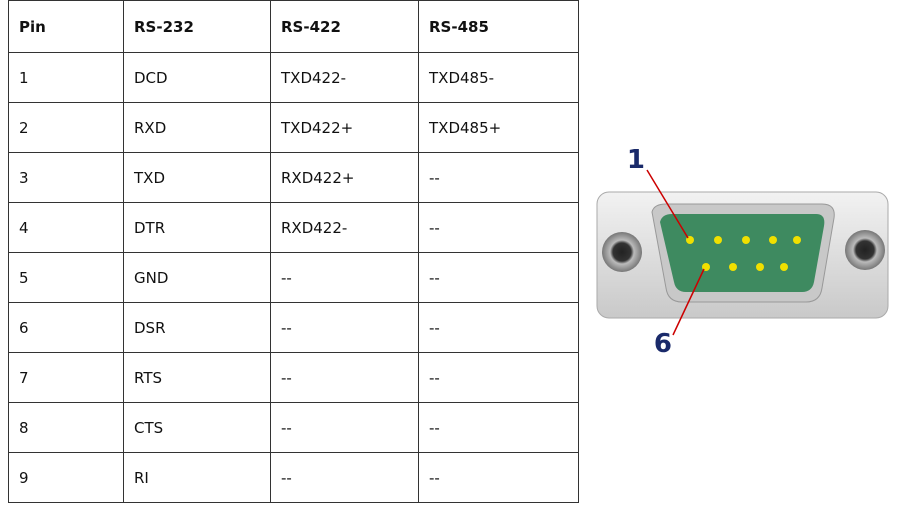 The height and width of the screenshot is (506, 907). I want to click on table-row: 7 RTS -- --, so click(293, 377).